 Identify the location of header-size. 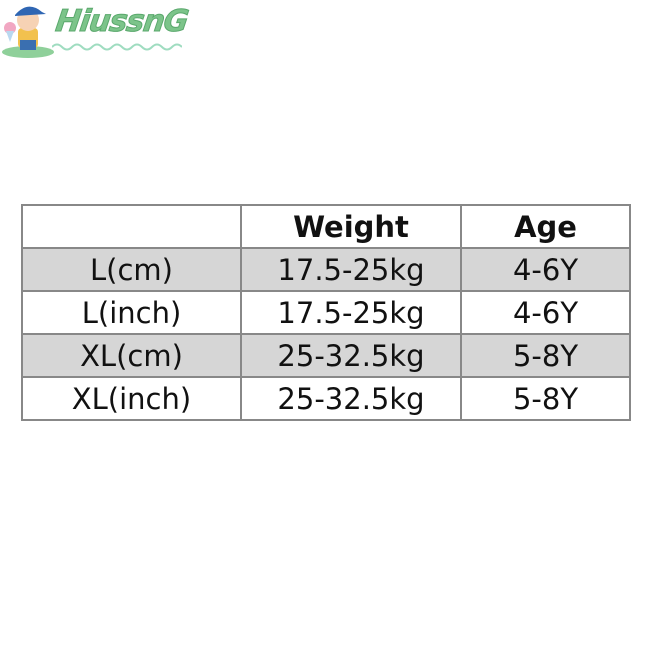
(131, 226).